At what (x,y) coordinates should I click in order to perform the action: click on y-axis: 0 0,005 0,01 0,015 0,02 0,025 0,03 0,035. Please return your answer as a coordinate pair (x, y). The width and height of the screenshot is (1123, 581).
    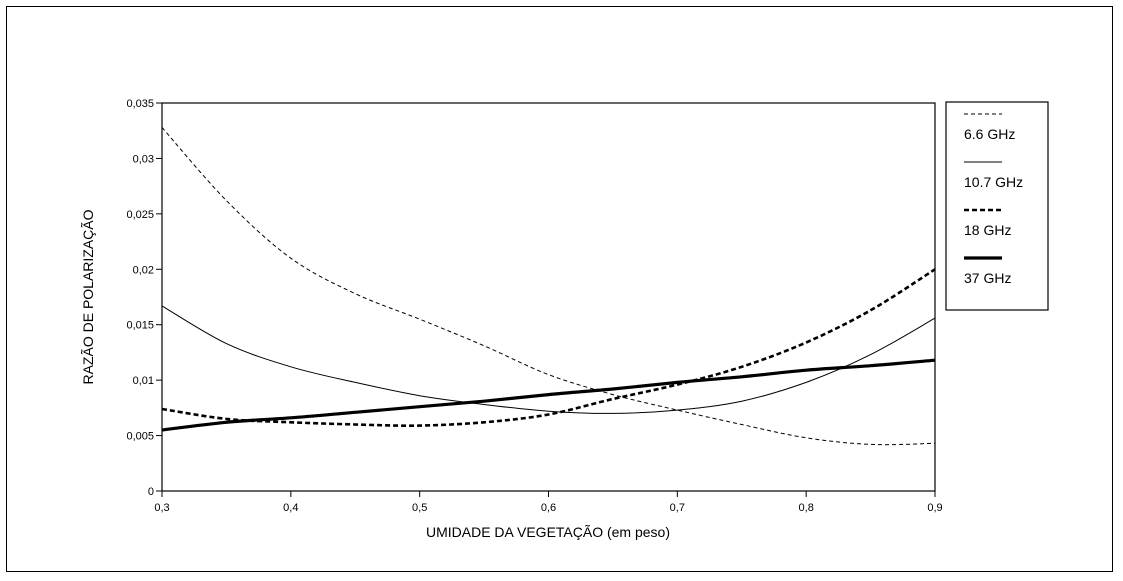
    Looking at the image, I should click on (144, 298).